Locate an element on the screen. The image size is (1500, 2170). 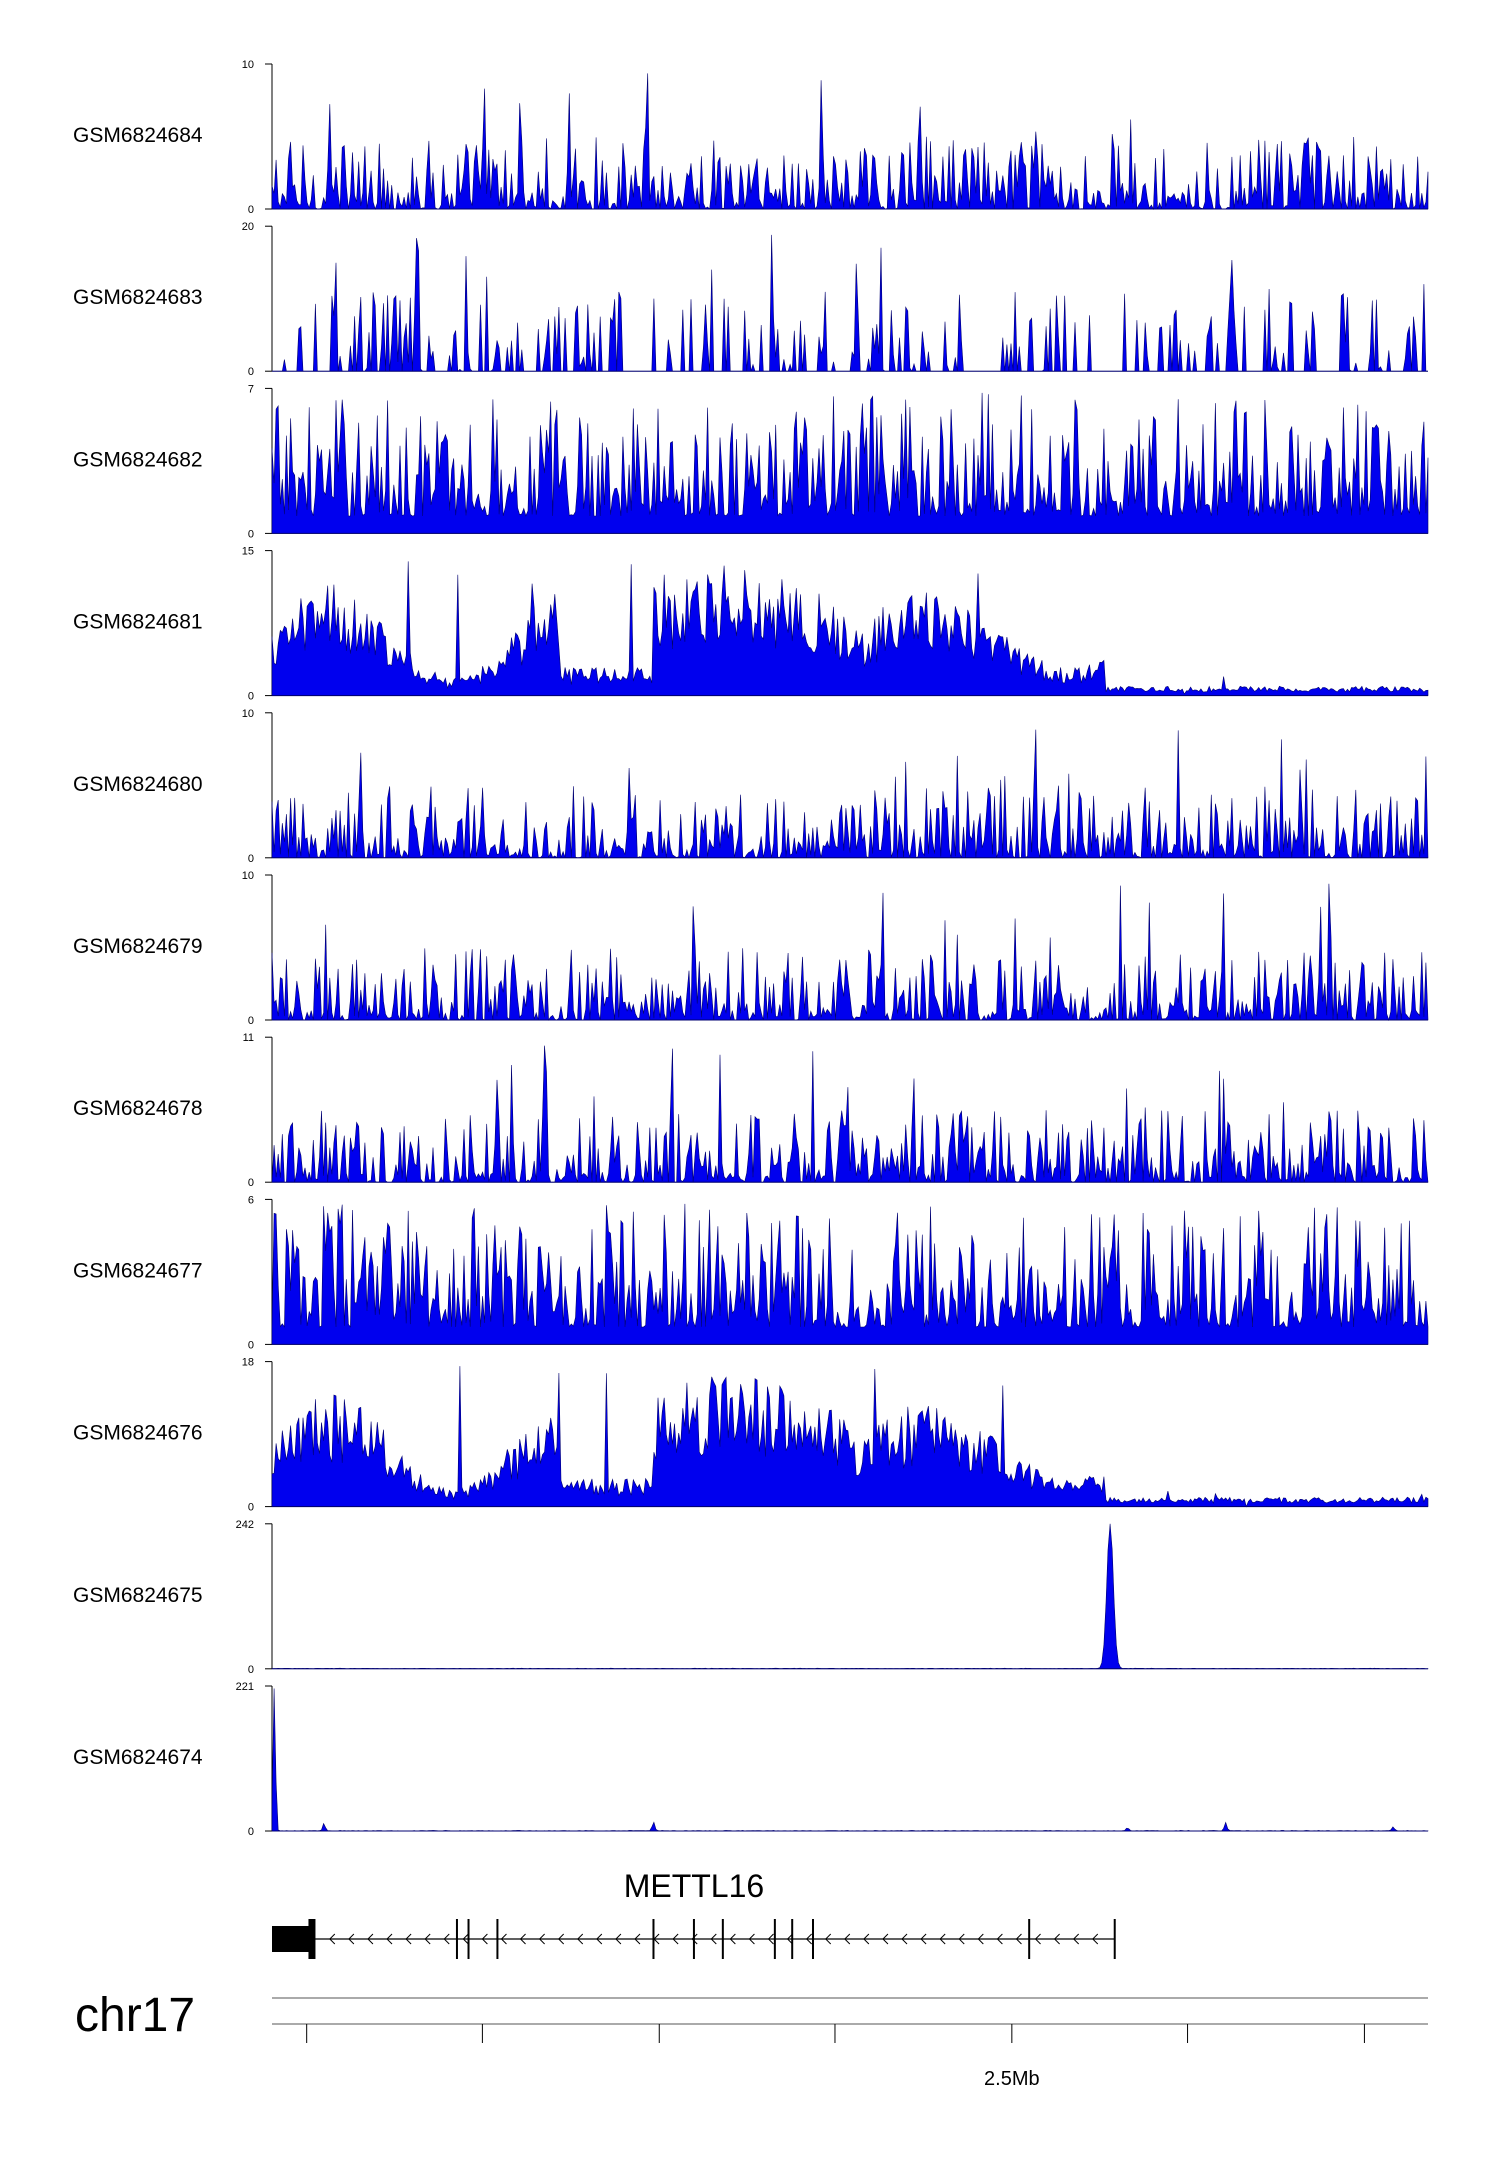
track-GSM6824677: GSM6824677 6 0 is located at coordinates (751, 1272).